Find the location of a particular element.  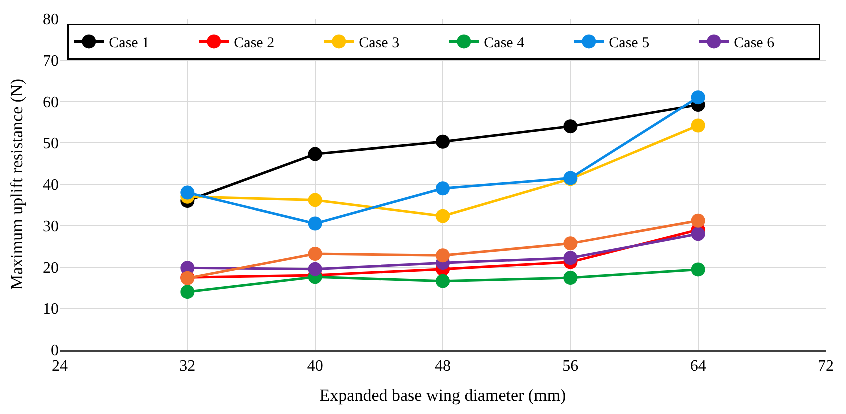

x-tick-label: 72 is located at coordinates (826, 367).